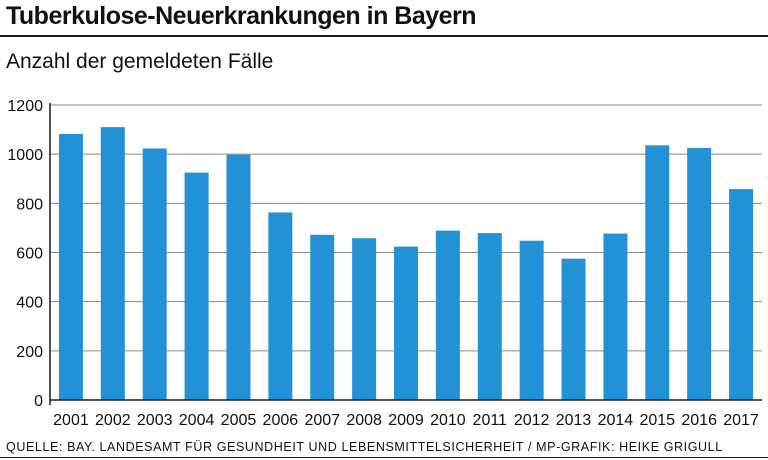 The image size is (768, 460). What do you see at coordinates (113, 420) in the screenshot?
I see `x-tick-label: 2002` at bounding box center [113, 420].